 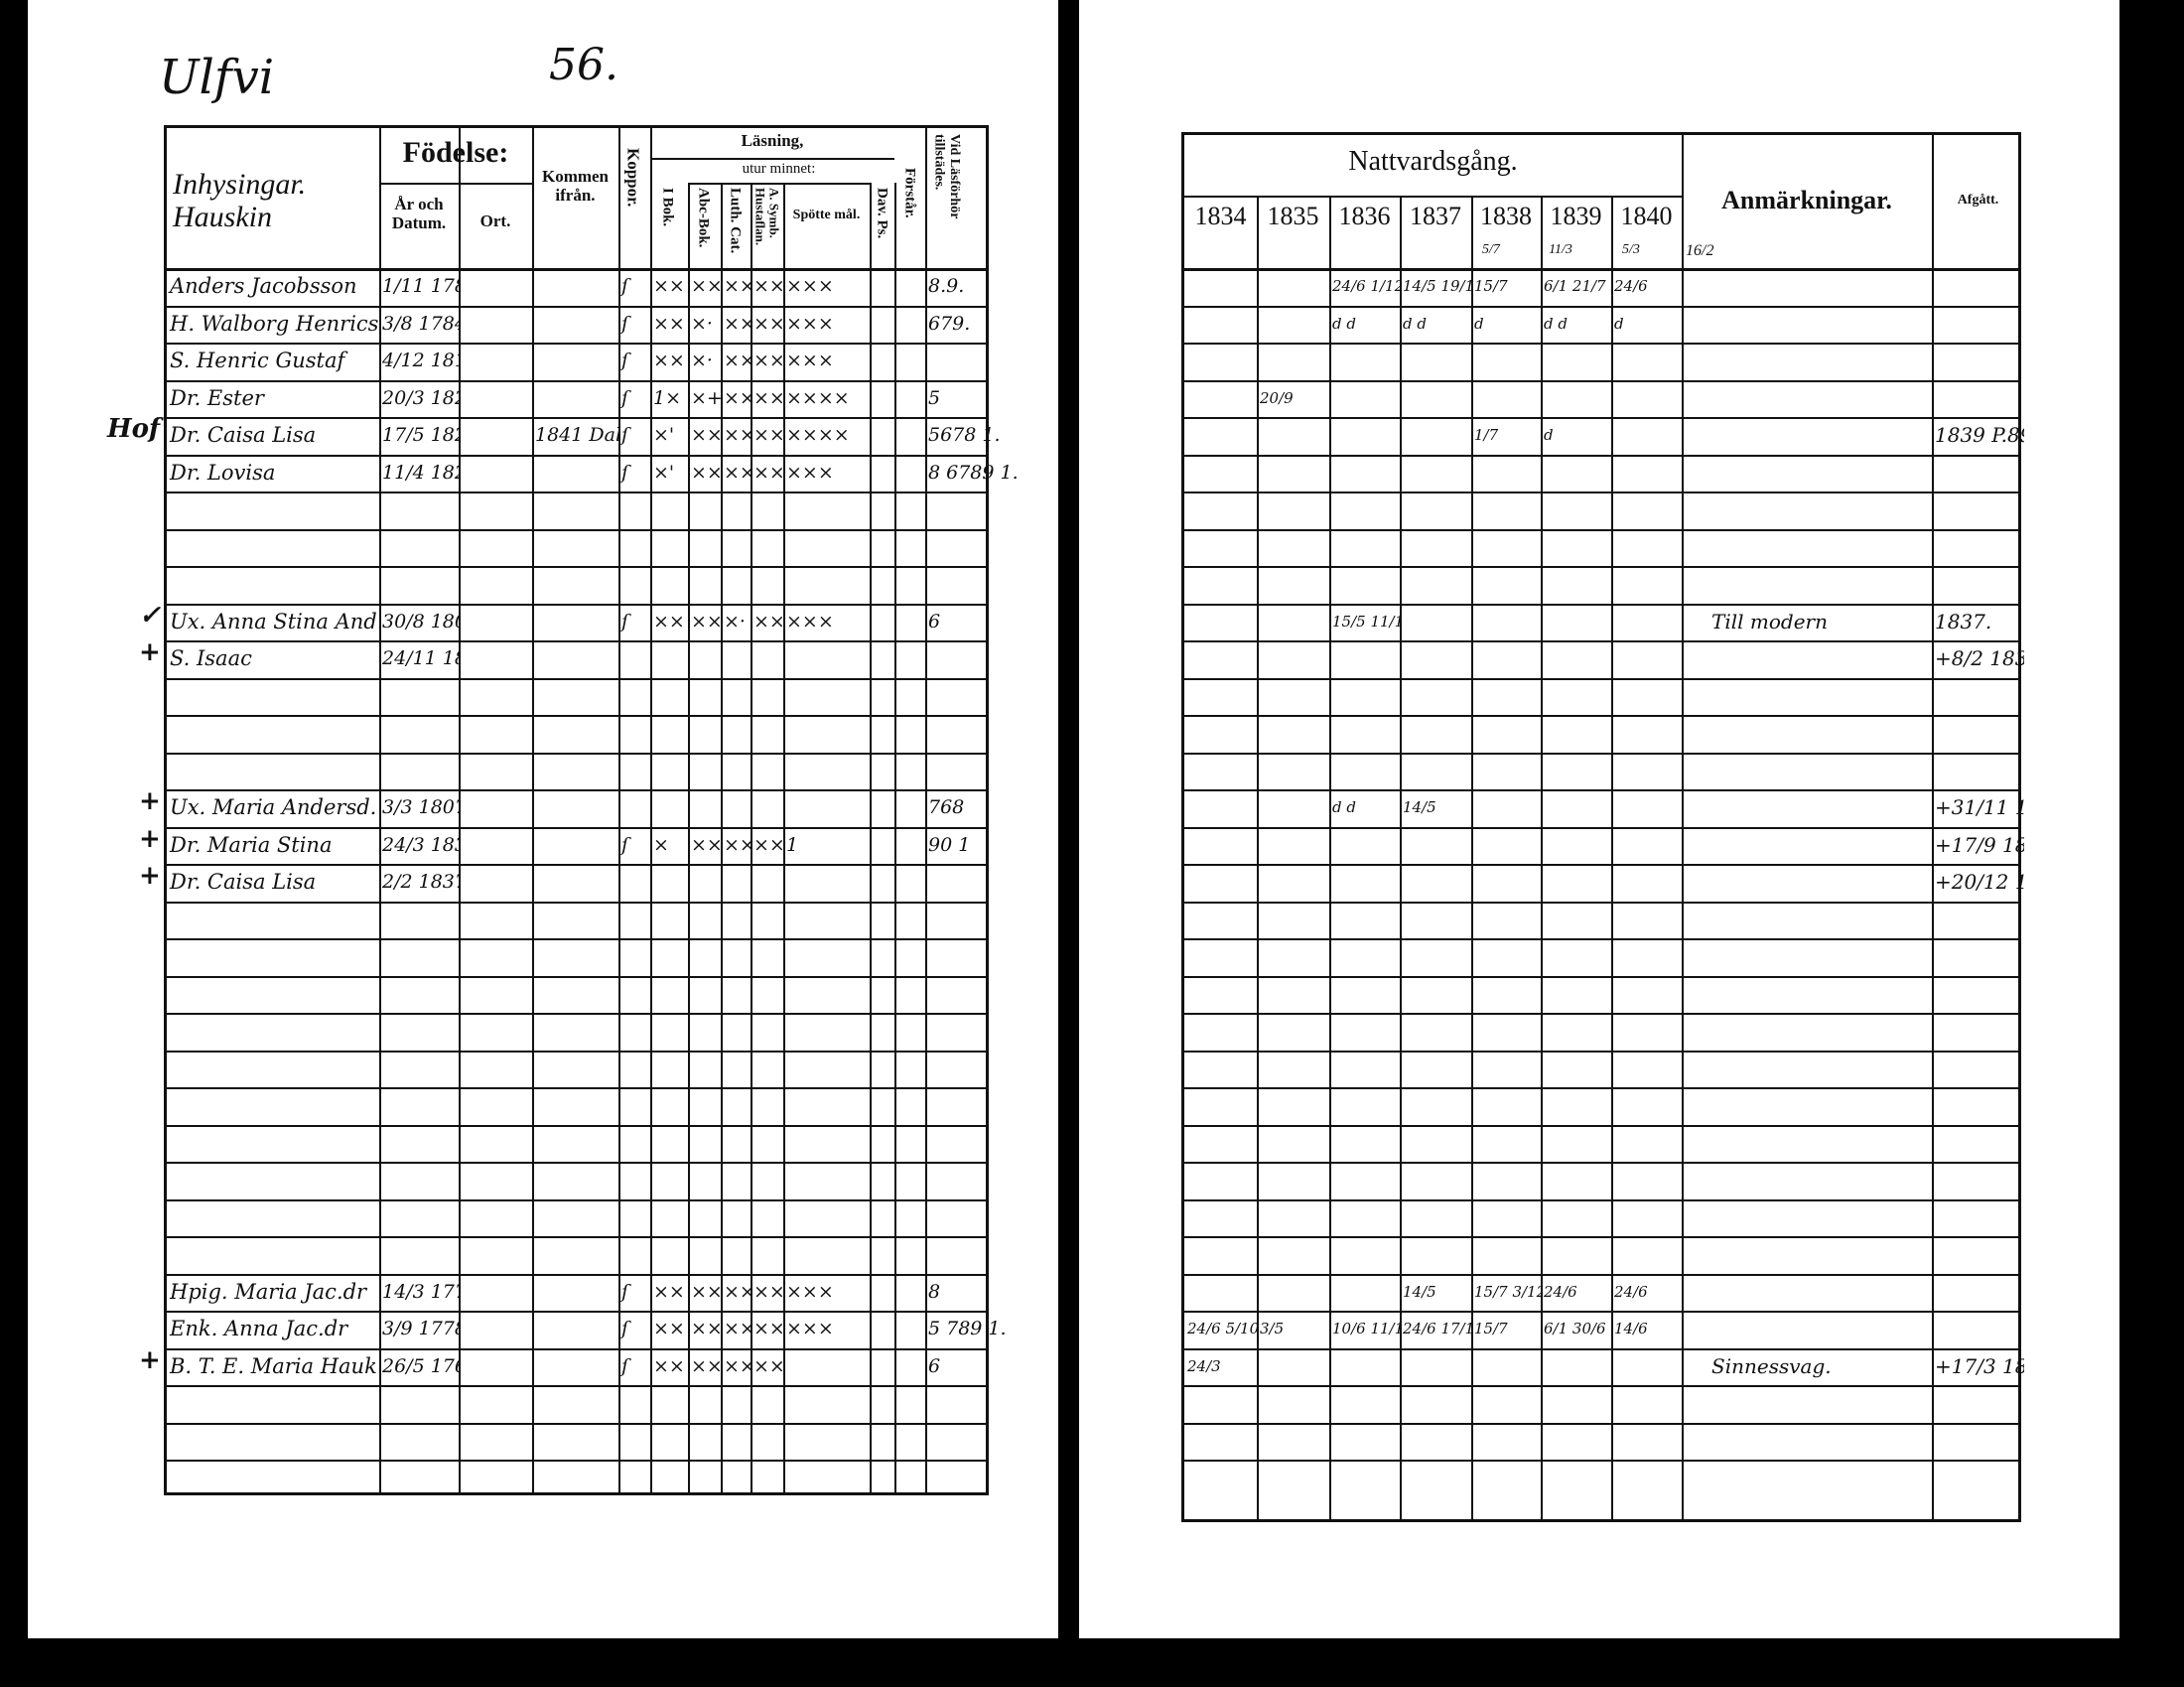 What do you see at coordinates (1437, 286) in the screenshot?
I see `cell-y1837: 14/5 19/11` at bounding box center [1437, 286].